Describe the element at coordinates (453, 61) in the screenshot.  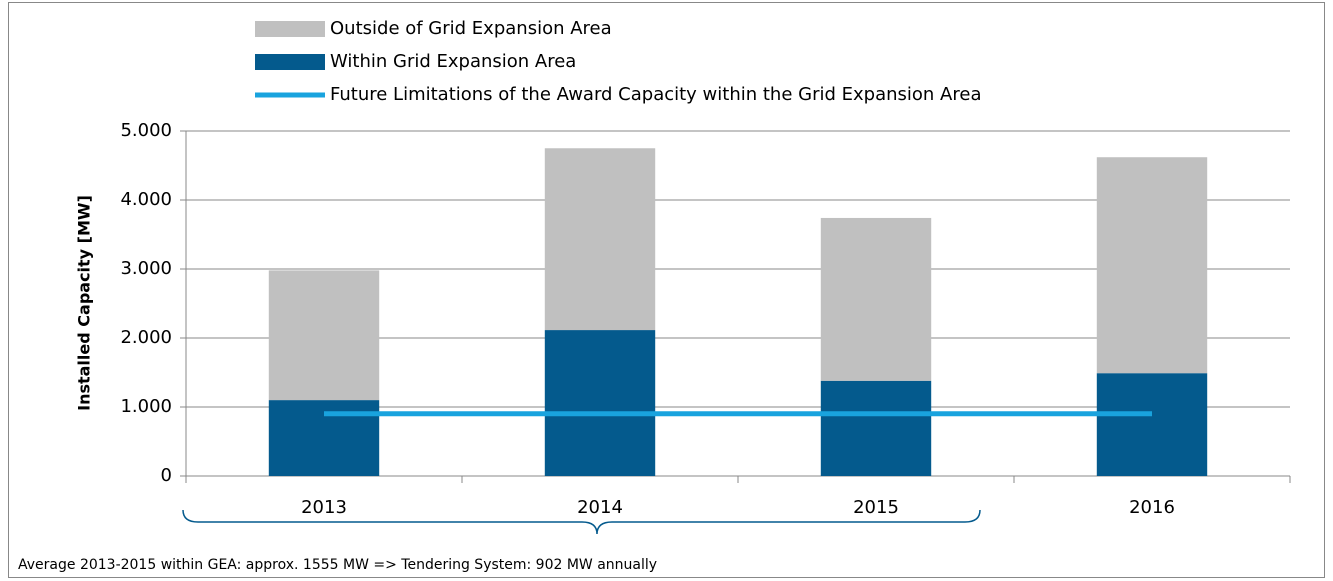
I see `legend-label: Within Grid Expansion Area` at that location.